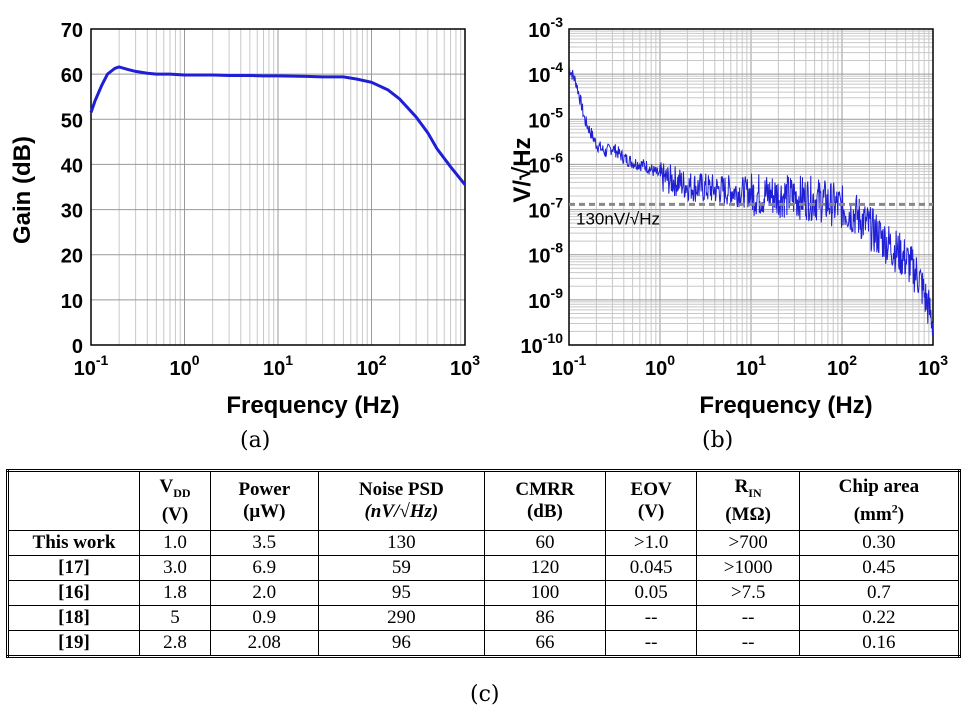 This screenshot has width=968, height=713. Describe the element at coordinates (264, 543) in the screenshot. I see `table-cell: 3.5` at that location.